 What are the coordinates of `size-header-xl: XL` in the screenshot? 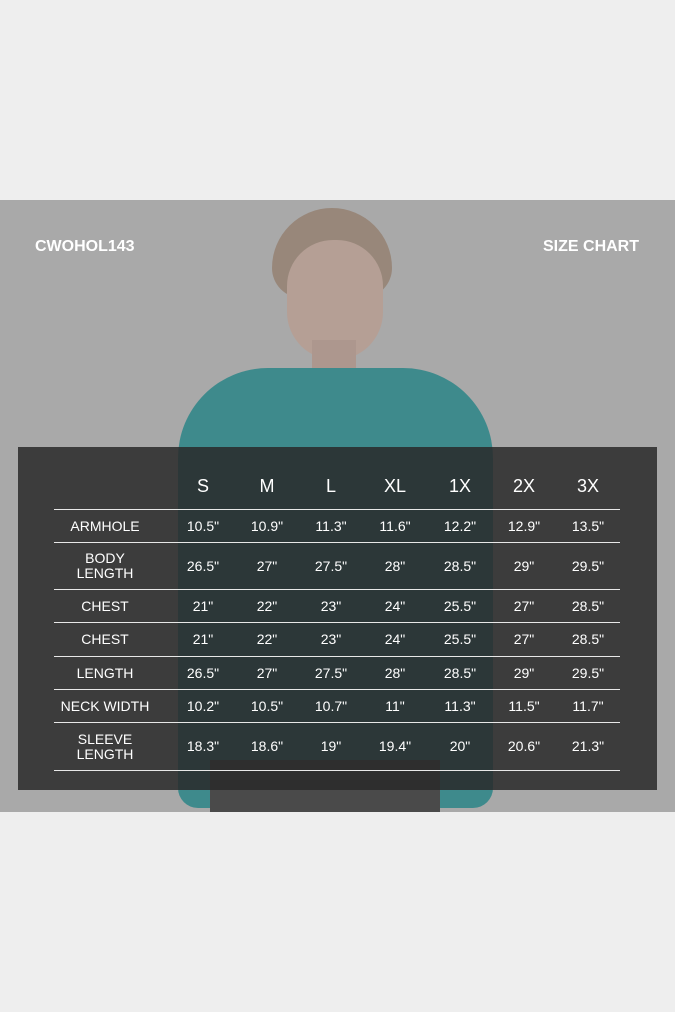 It's located at (395, 486).